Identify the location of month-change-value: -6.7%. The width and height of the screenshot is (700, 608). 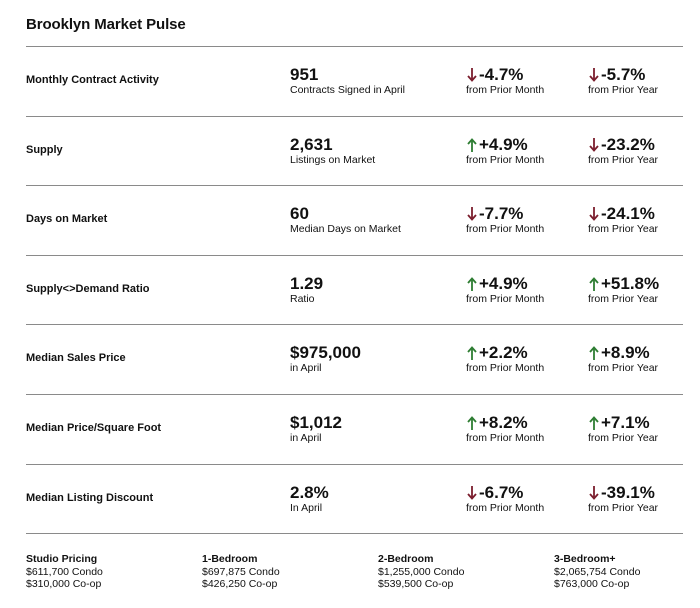
(501, 492).